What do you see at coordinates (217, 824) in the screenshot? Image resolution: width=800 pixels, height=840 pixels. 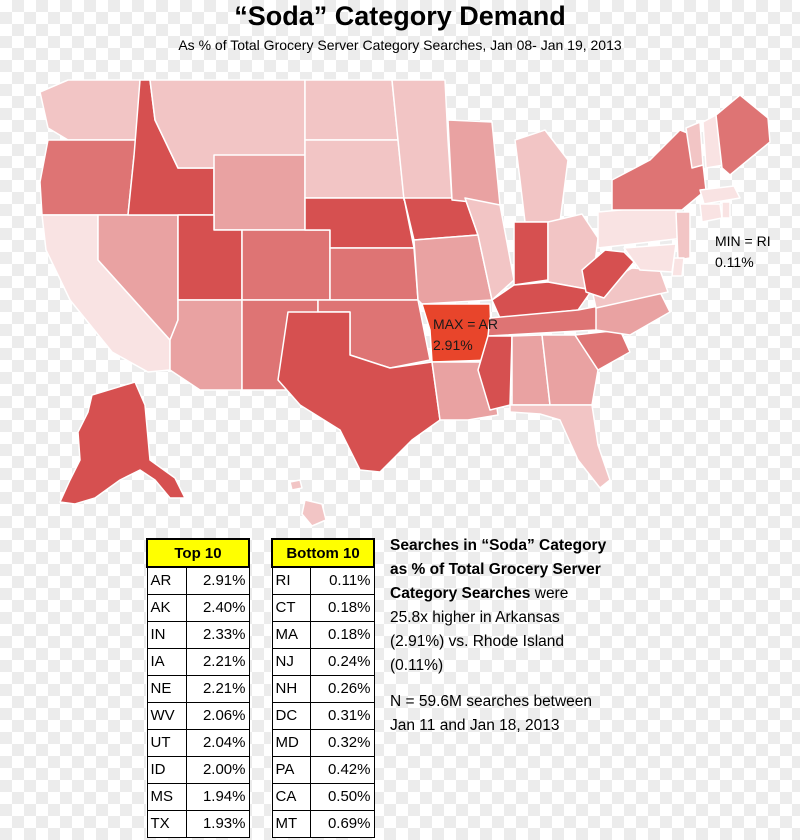 I see `value-cell: 1.93%` at bounding box center [217, 824].